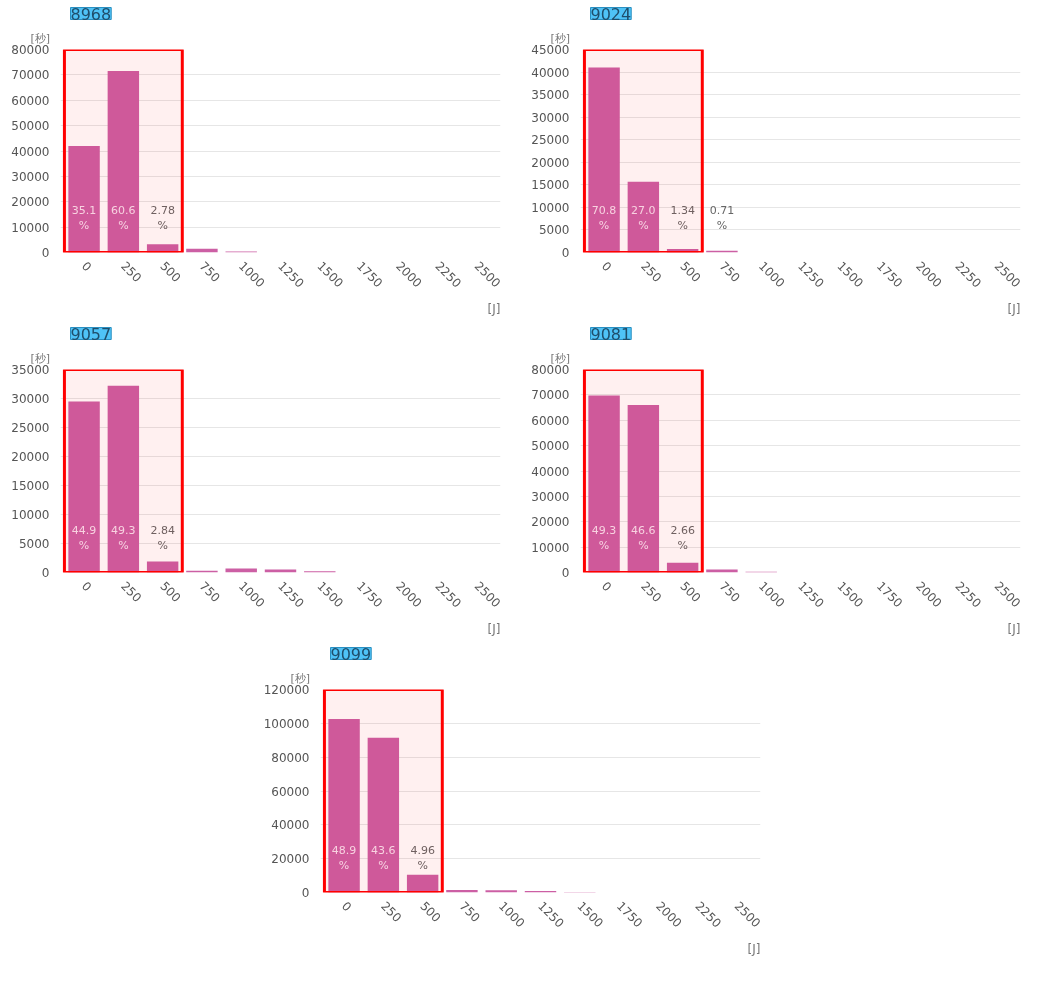  What do you see at coordinates (682, 218) in the screenshot?
I see `annotation: 1.34%` at bounding box center [682, 218].